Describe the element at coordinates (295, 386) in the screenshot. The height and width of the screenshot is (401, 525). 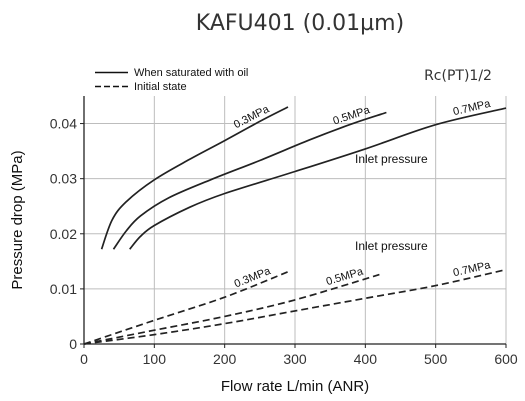
I see `x-axis-title: Flow rate L/min (ANR)` at that location.